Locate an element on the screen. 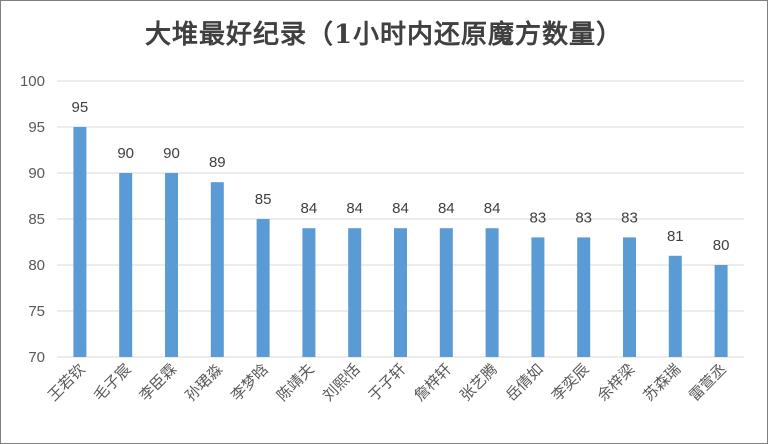 This screenshot has height=444, width=768. data-label: 80 is located at coordinates (721, 245).